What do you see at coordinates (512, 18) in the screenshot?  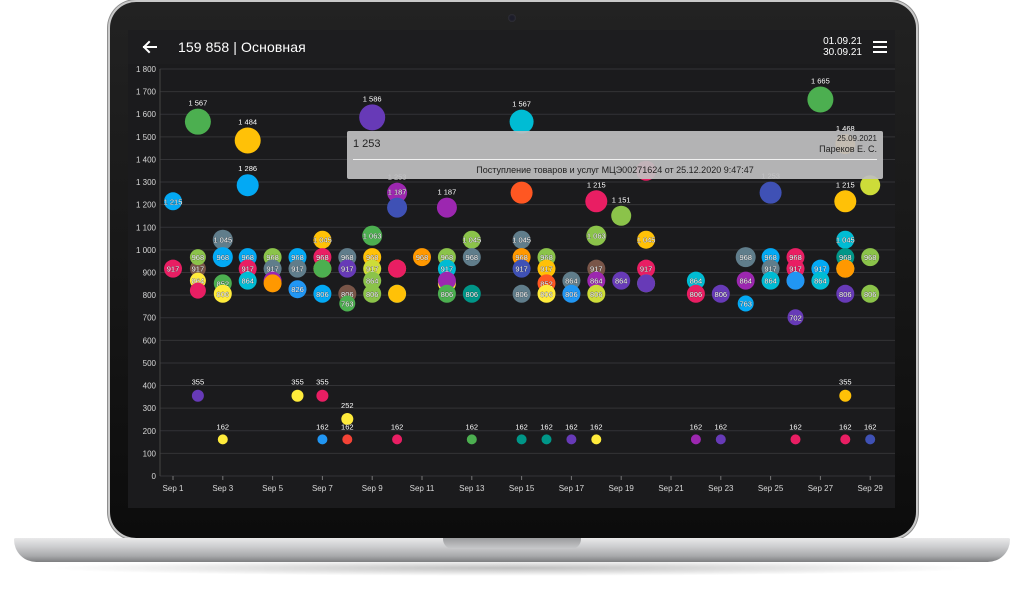 I see `camera-icon` at bounding box center [512, 18].